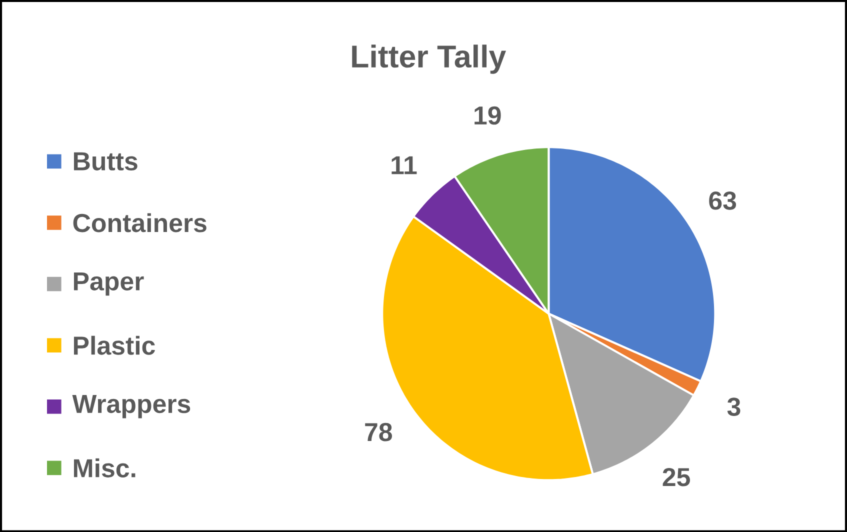  Describe the element at coordinates (114, 345) in the screenshot. I see `legend-label: Plastic` at that location.